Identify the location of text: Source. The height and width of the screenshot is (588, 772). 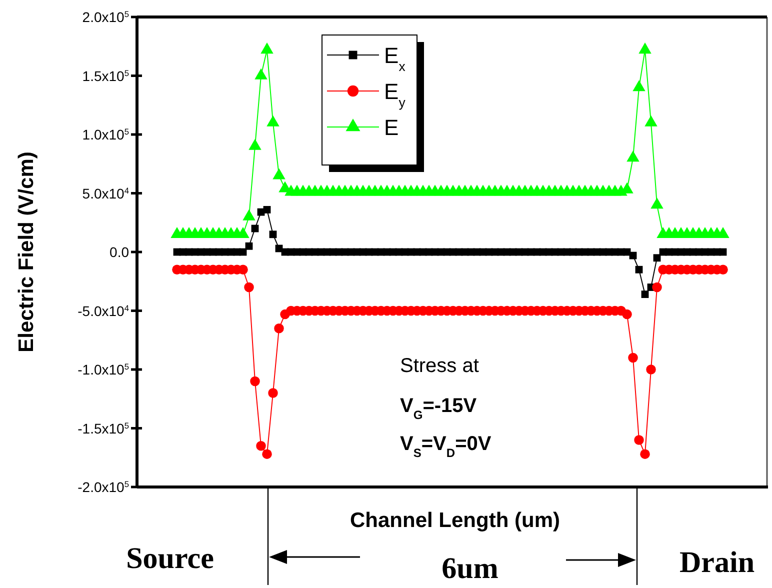
(170, 558).